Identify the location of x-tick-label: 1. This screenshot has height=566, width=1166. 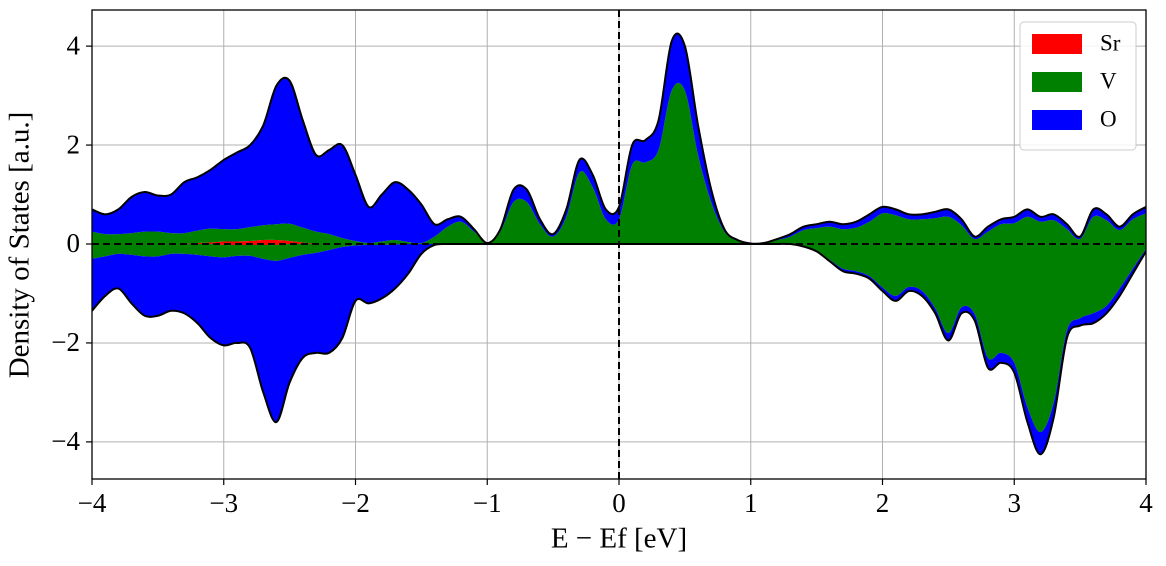
(751, 503).